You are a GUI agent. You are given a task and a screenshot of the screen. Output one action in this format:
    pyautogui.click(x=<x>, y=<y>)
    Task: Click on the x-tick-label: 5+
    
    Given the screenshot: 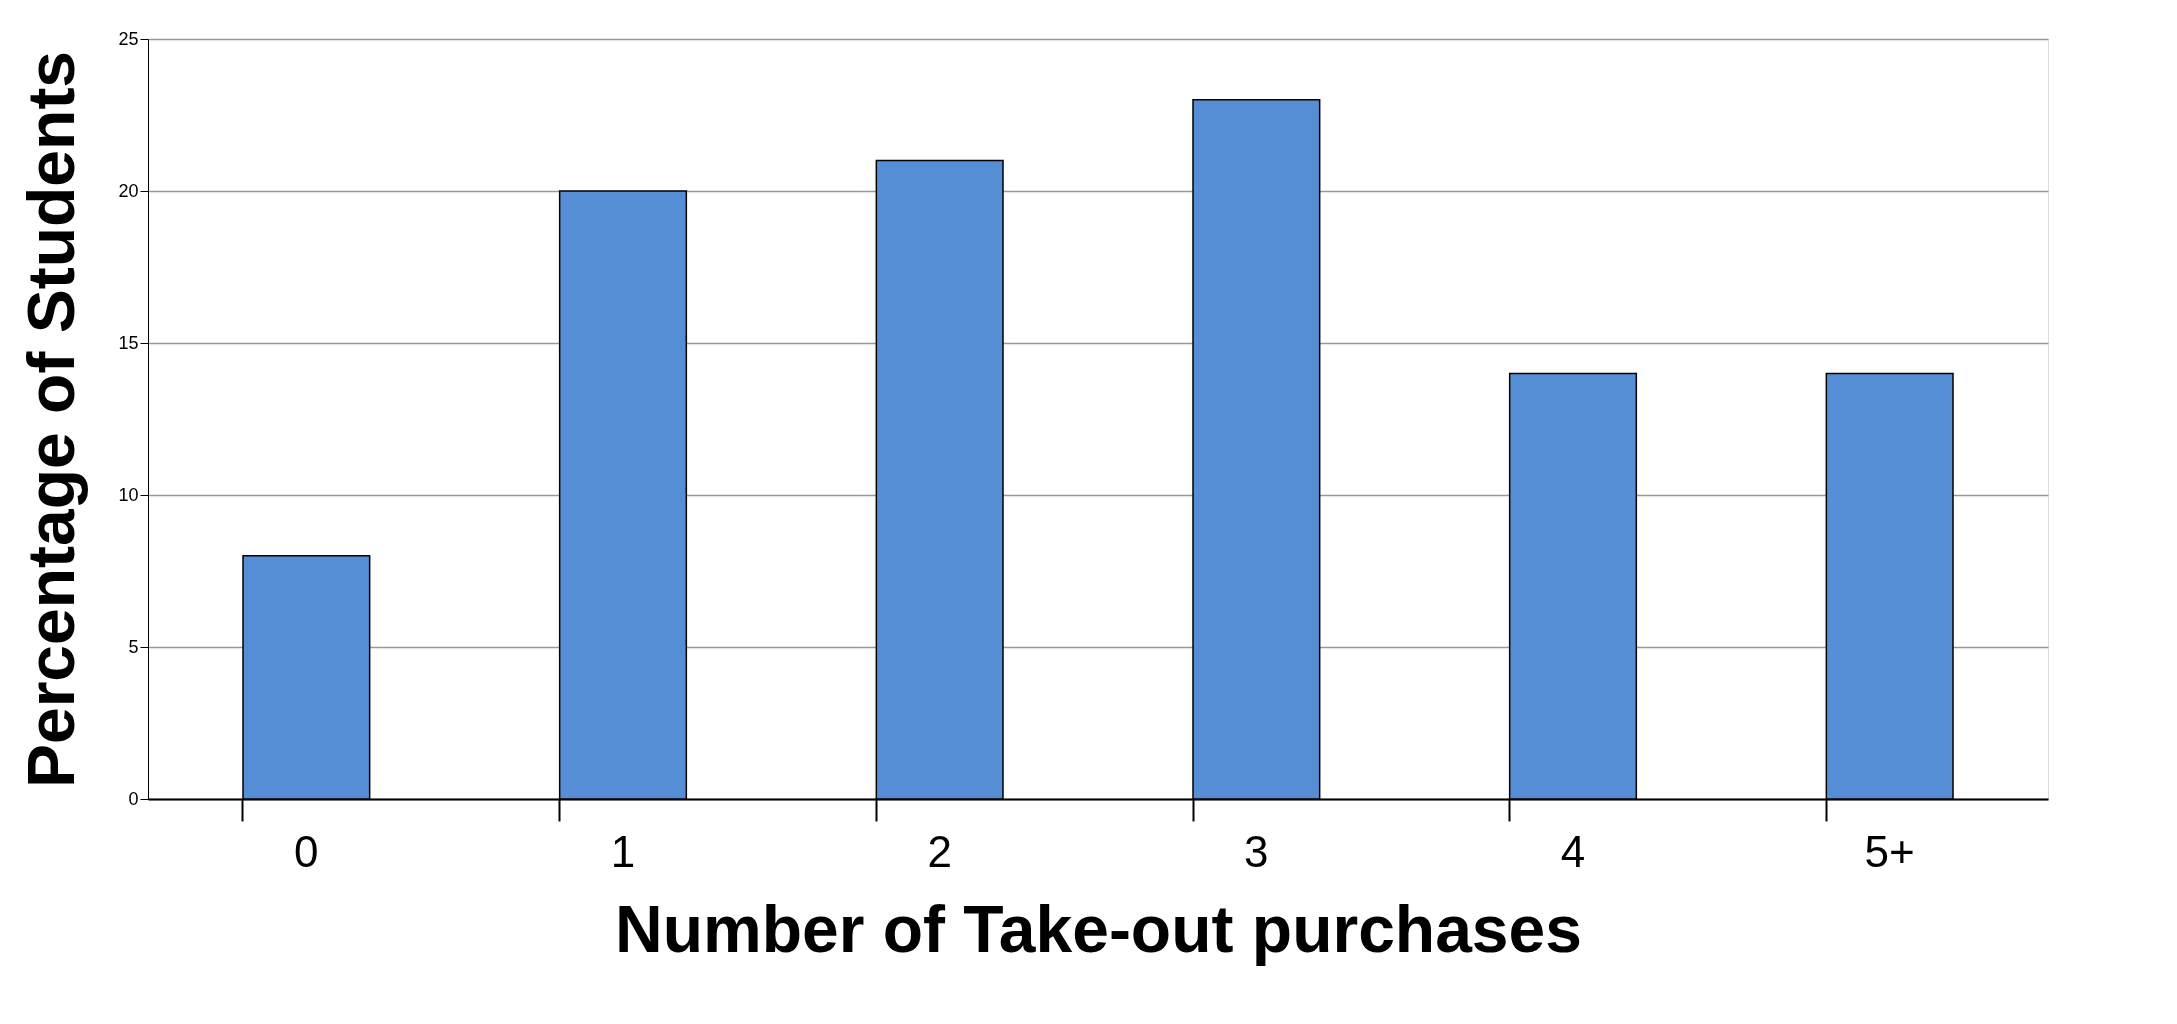 What is the action you would take?
    pyautogui.click(x=1889, y=851)
    